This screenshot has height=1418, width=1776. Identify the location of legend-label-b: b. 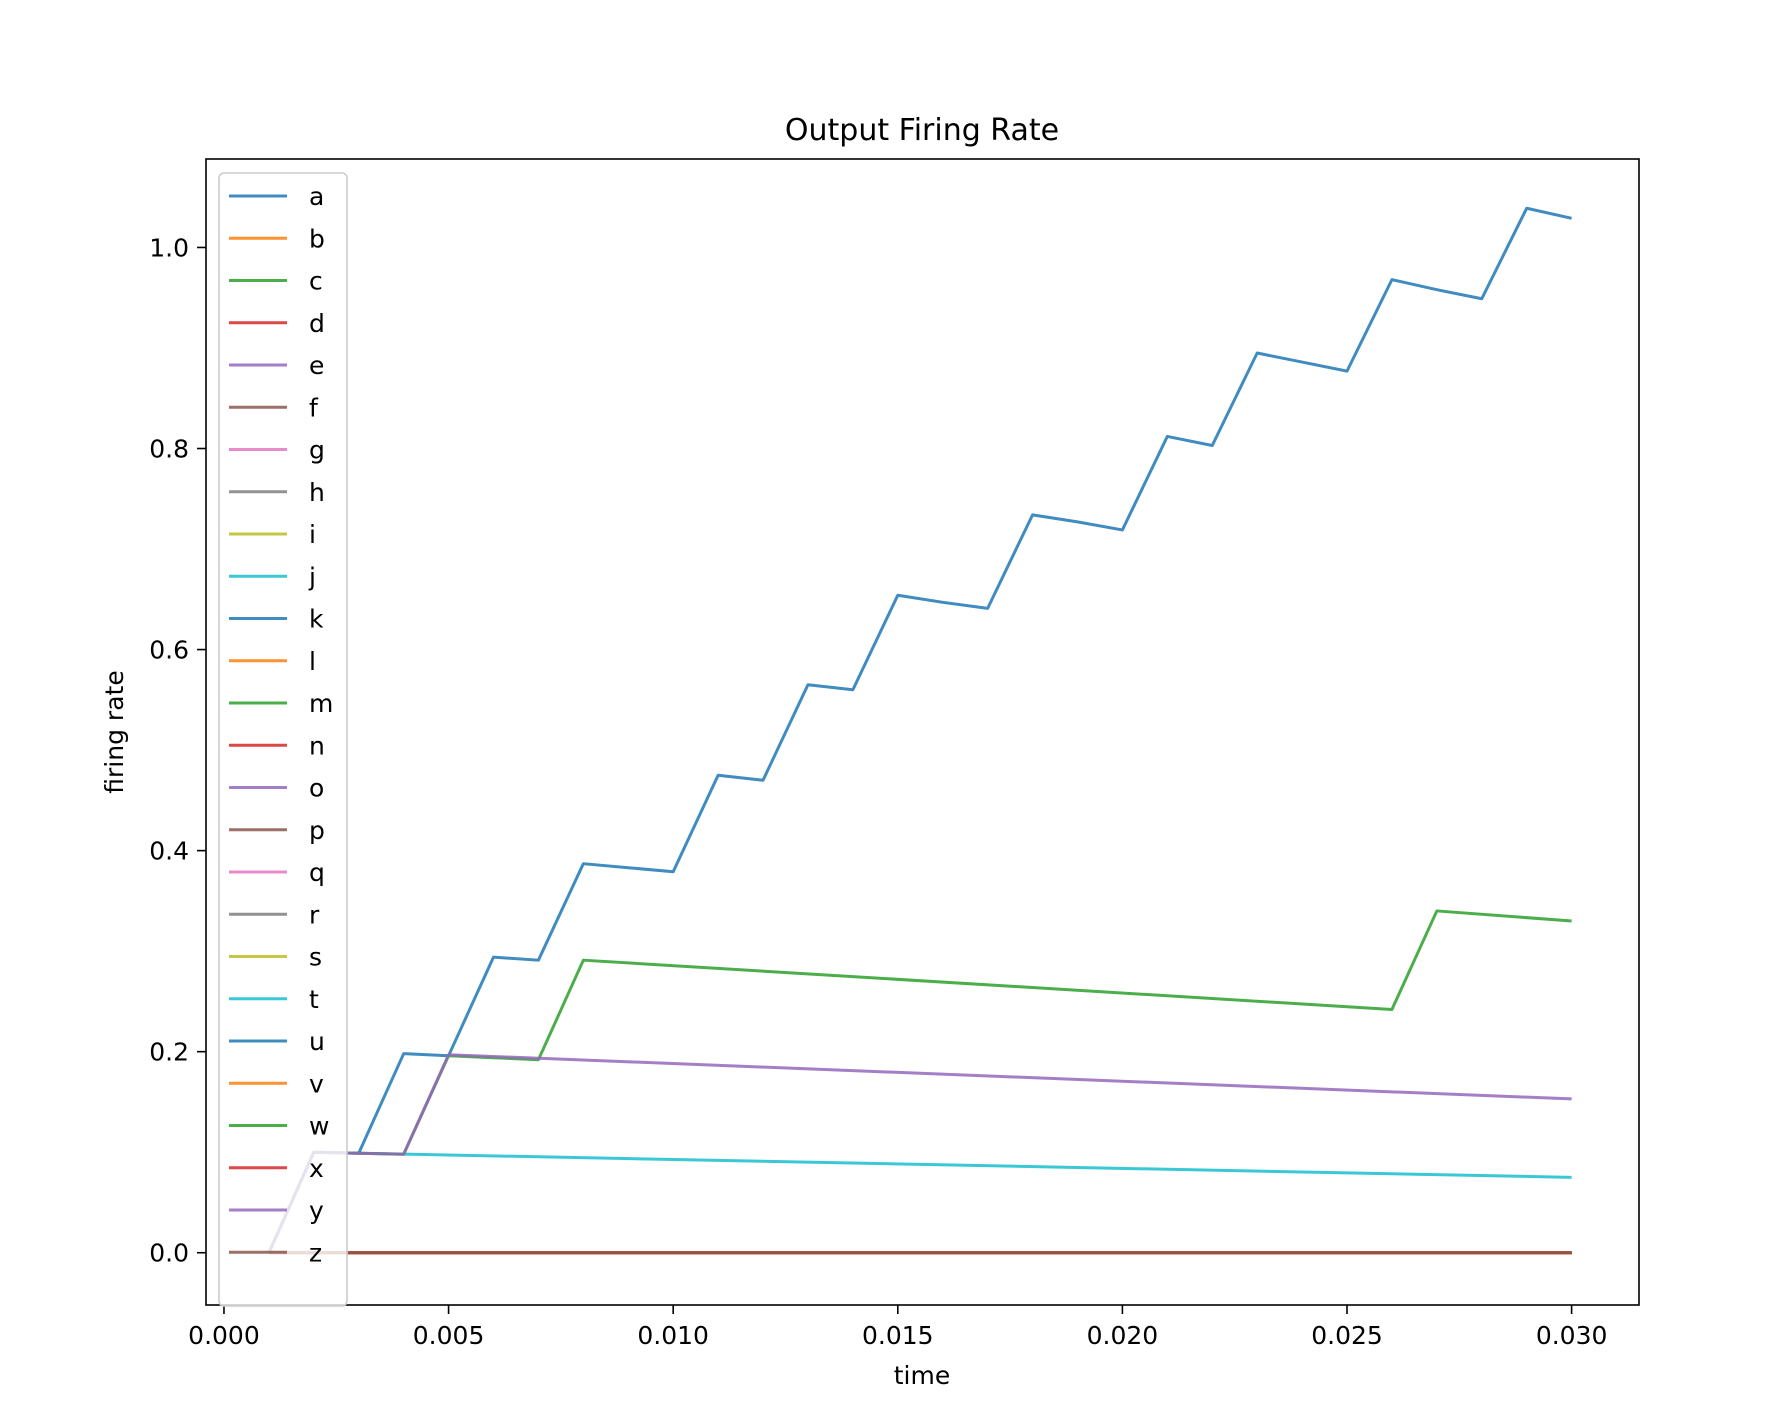
(317, 238).